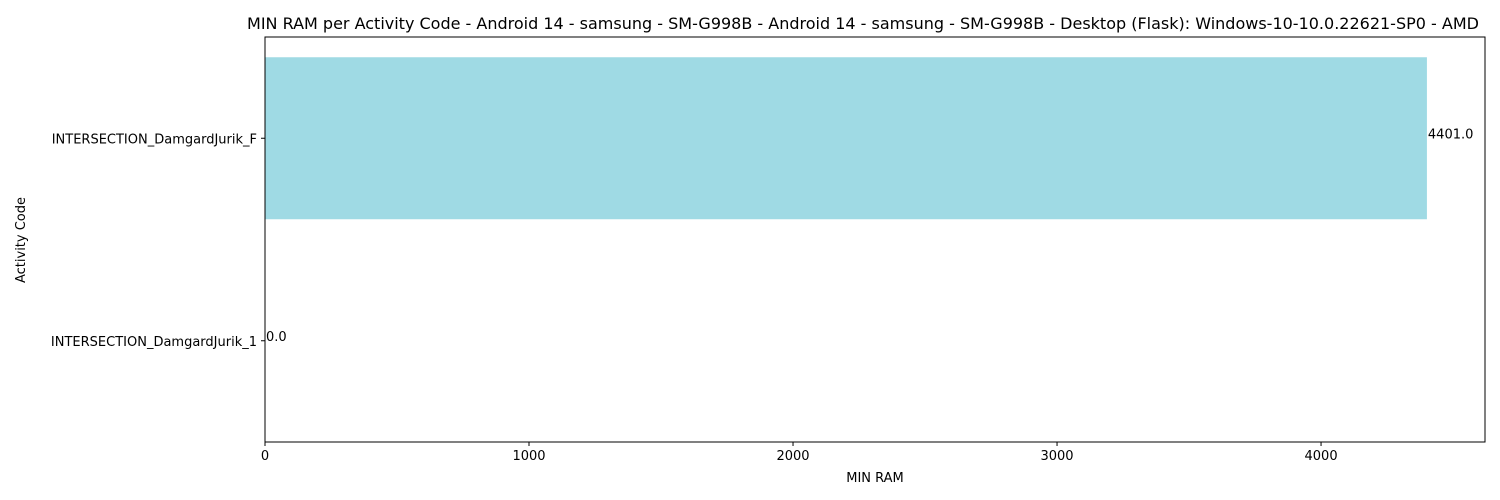 This screenshot has width=1500, height=500. I want to click on y-axis-label: Activity Code, so click(21, 240).